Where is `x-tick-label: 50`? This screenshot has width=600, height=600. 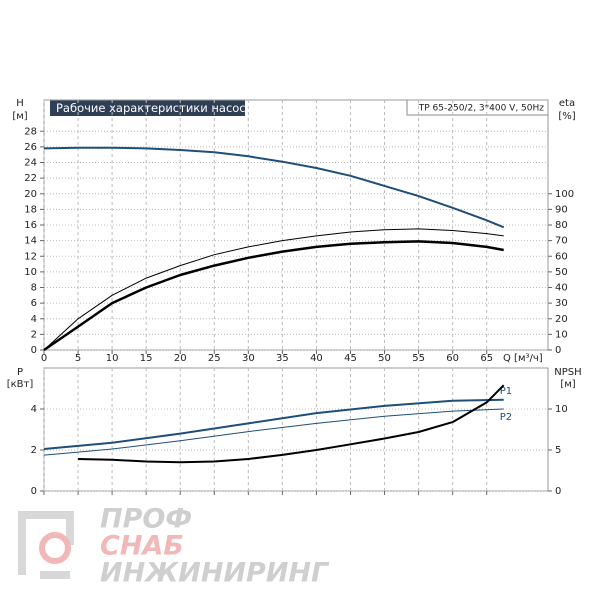
x-tick-label: 50 is located at coordinates (384, 358).